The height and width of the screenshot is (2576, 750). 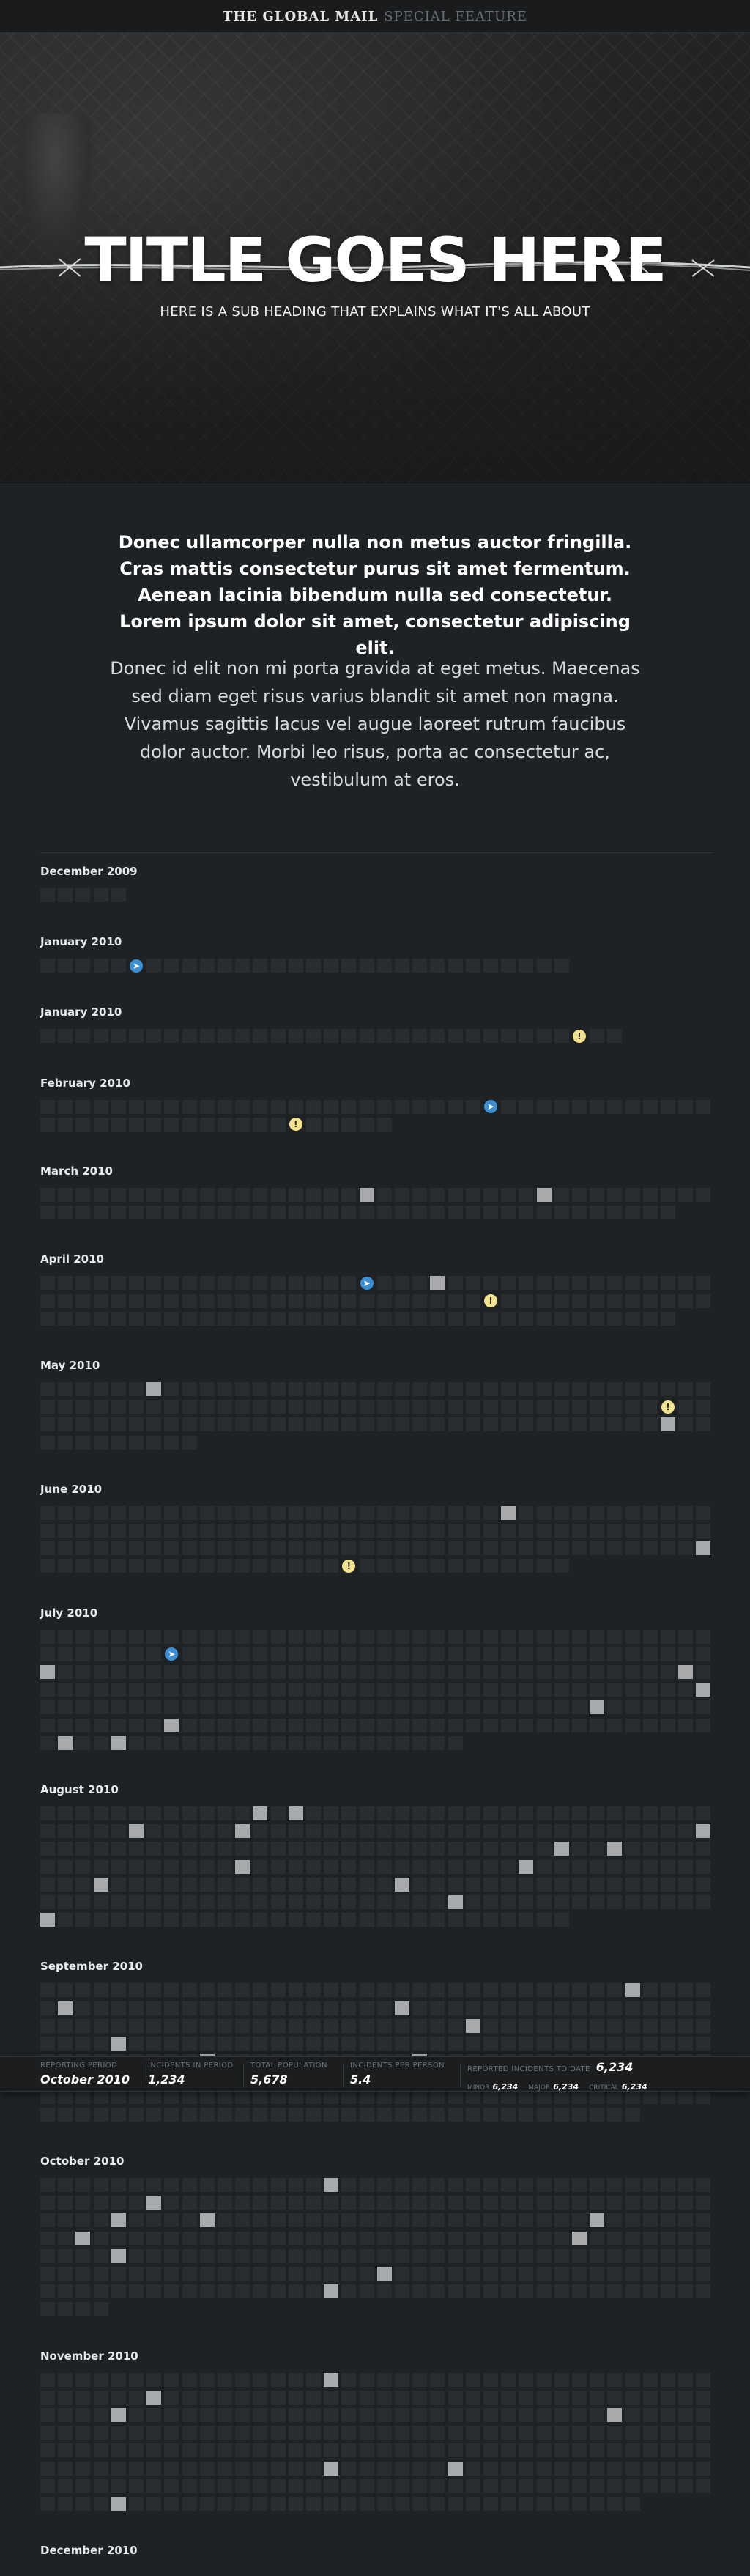 I want to click on stat-value: 6,234, so click(x=614, y=2067).